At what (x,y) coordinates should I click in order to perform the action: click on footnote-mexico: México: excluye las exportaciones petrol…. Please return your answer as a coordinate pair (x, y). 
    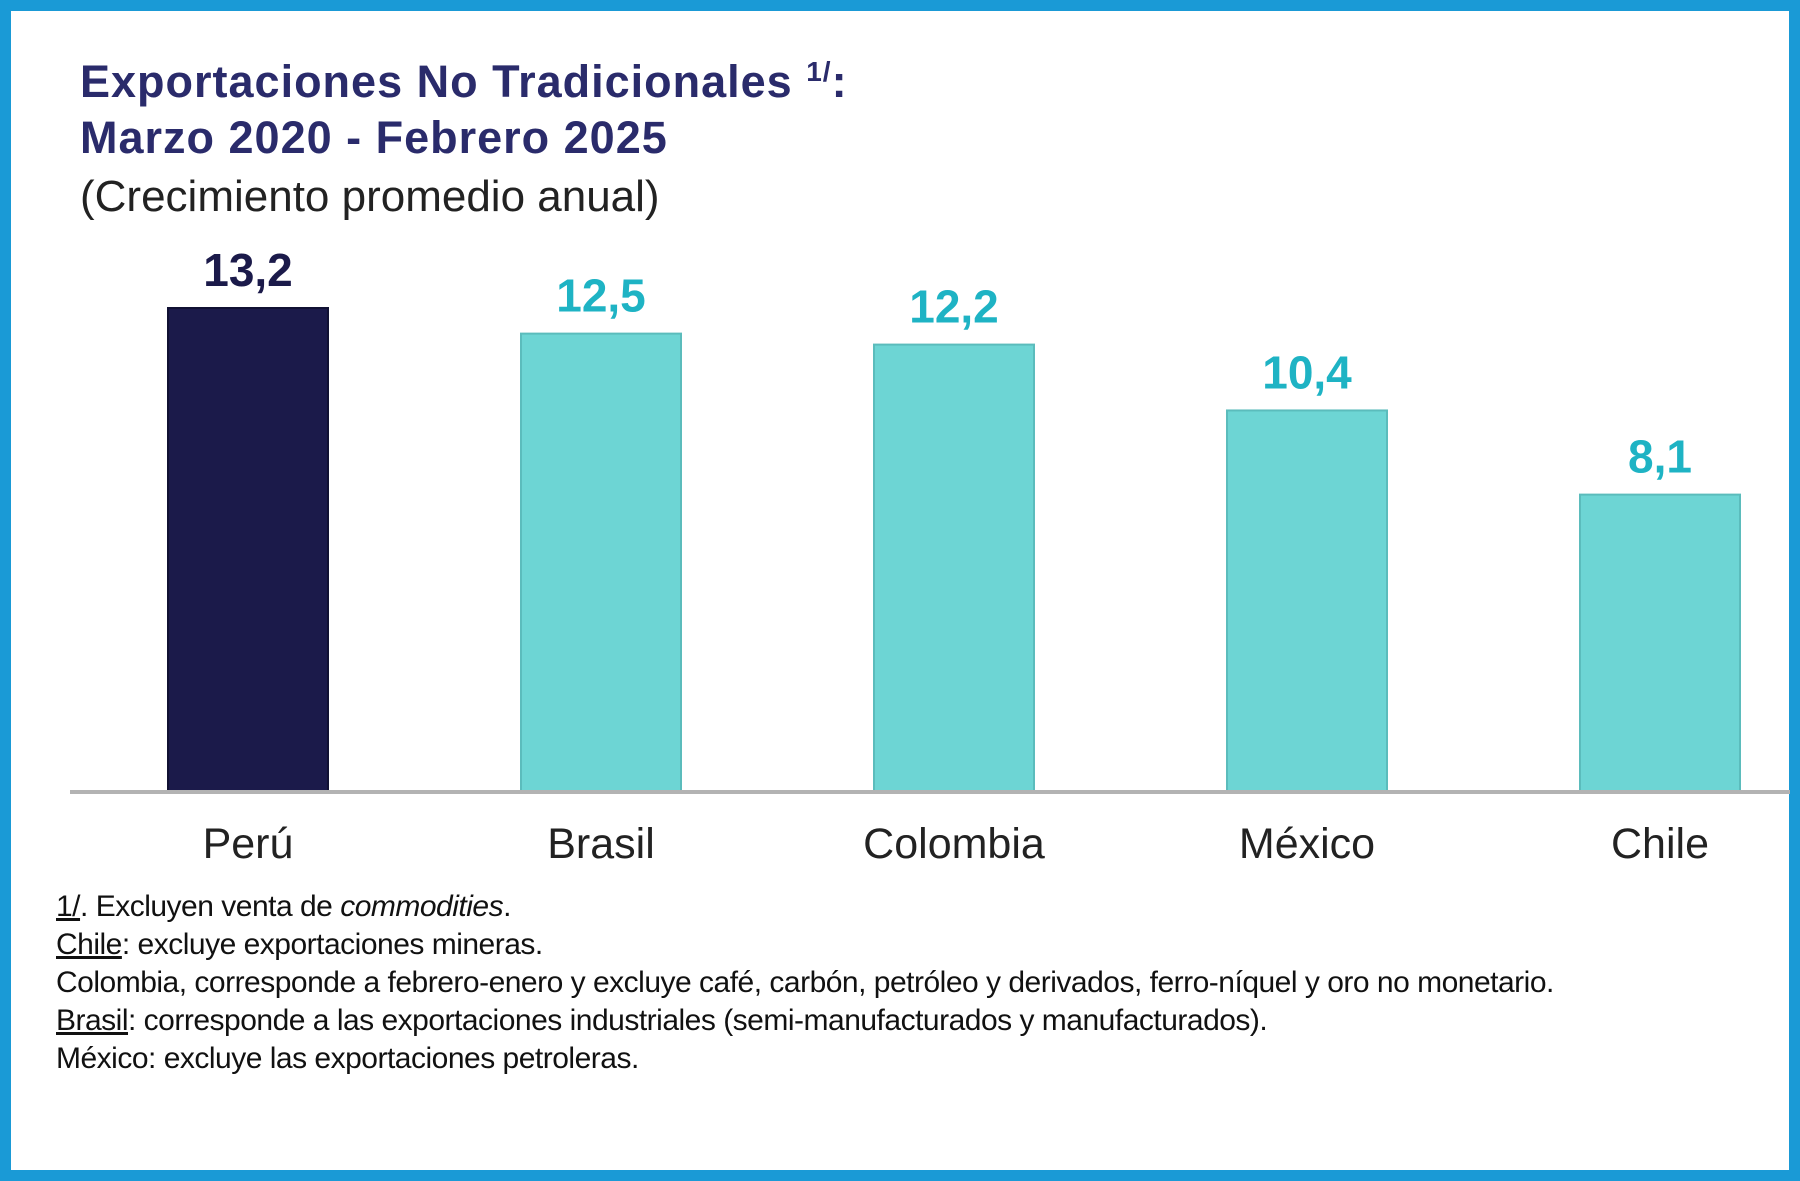
    Looking at the image, I should click on (347, 1058).